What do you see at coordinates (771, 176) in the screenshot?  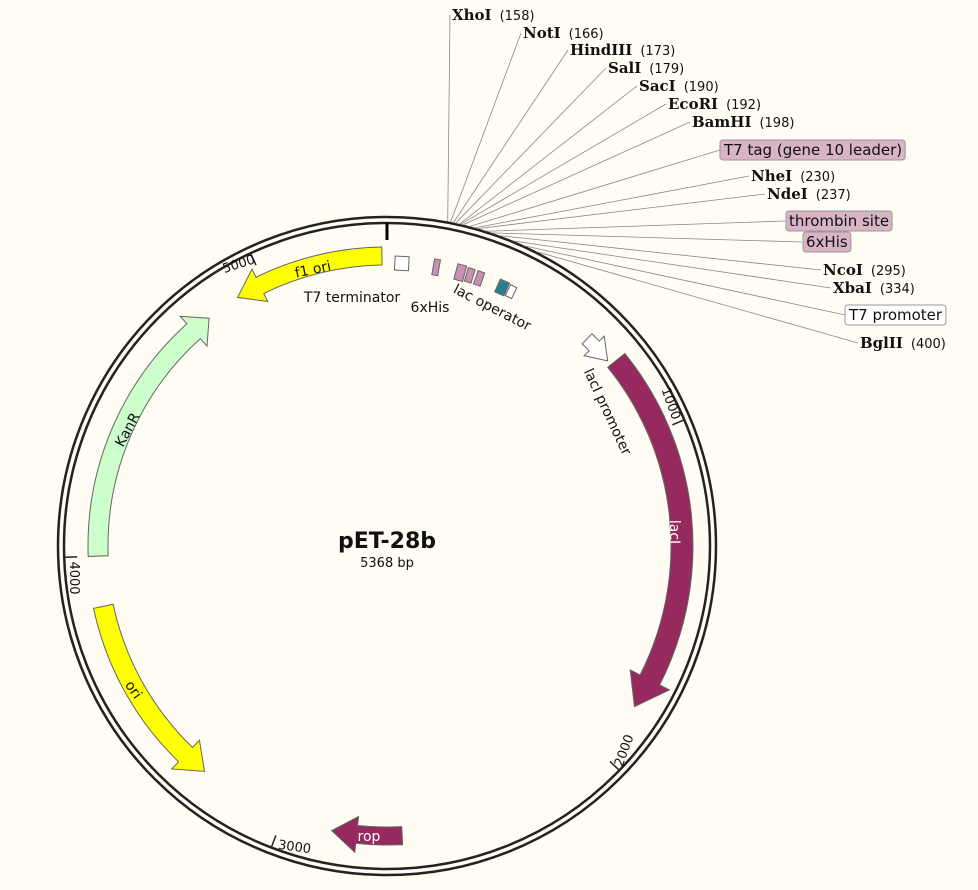 I see `site-name: NheI` at bounding box center [771, 176].